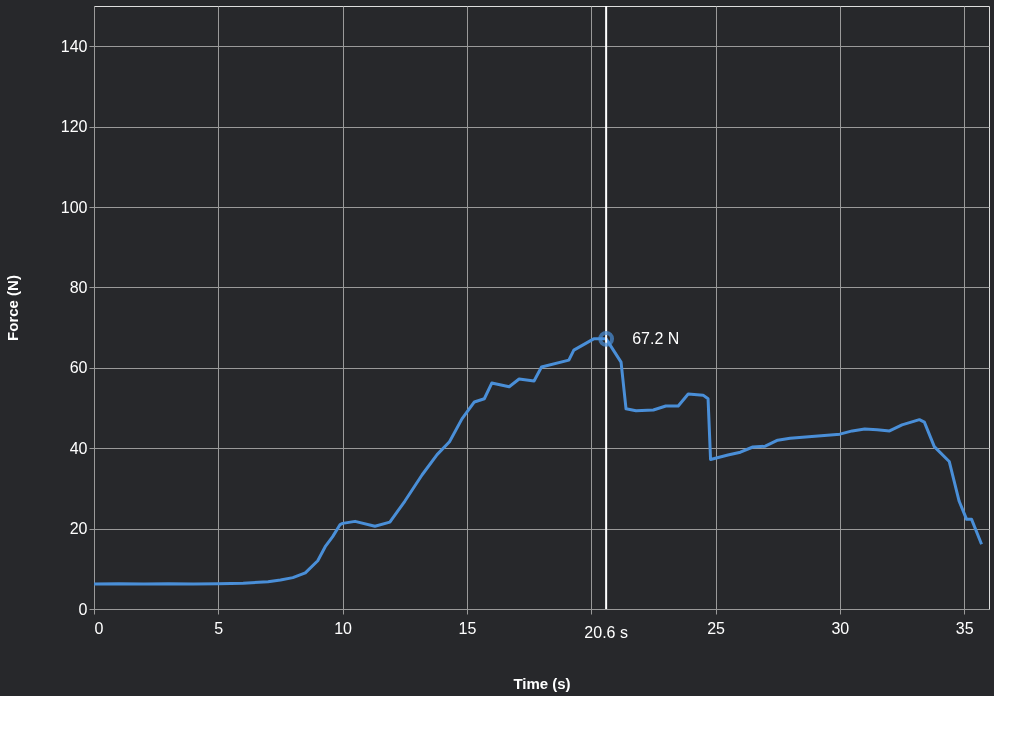 The width and height of the screenshot is (1014, 732). Describe the element at coordinates (542, 683) in the screenshot. I see `x-axis-title: Time (s)` at that location.